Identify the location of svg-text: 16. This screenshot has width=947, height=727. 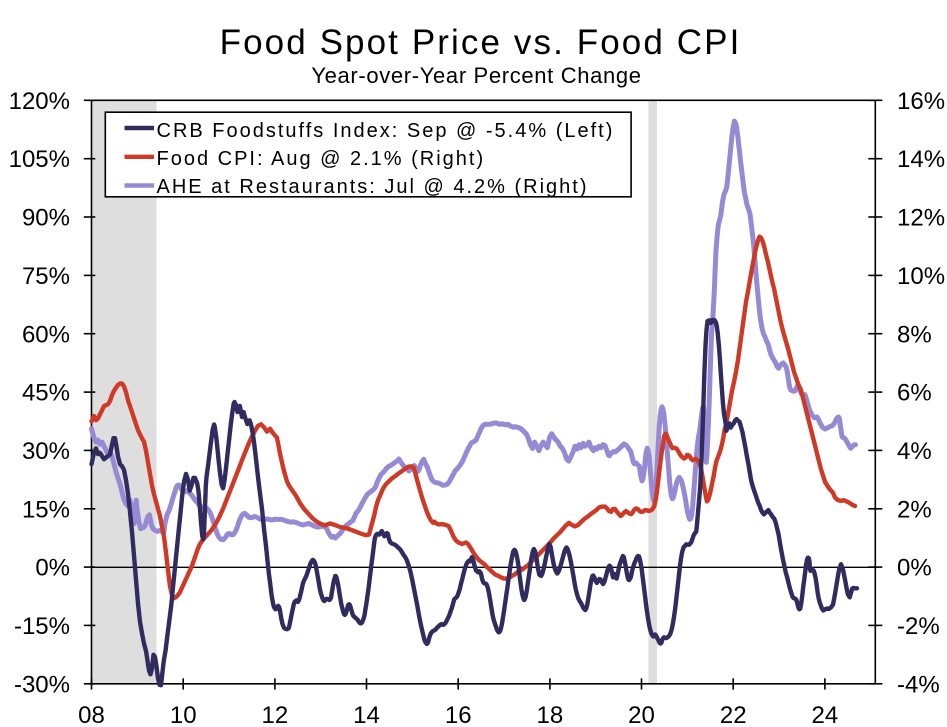
(458, 714).